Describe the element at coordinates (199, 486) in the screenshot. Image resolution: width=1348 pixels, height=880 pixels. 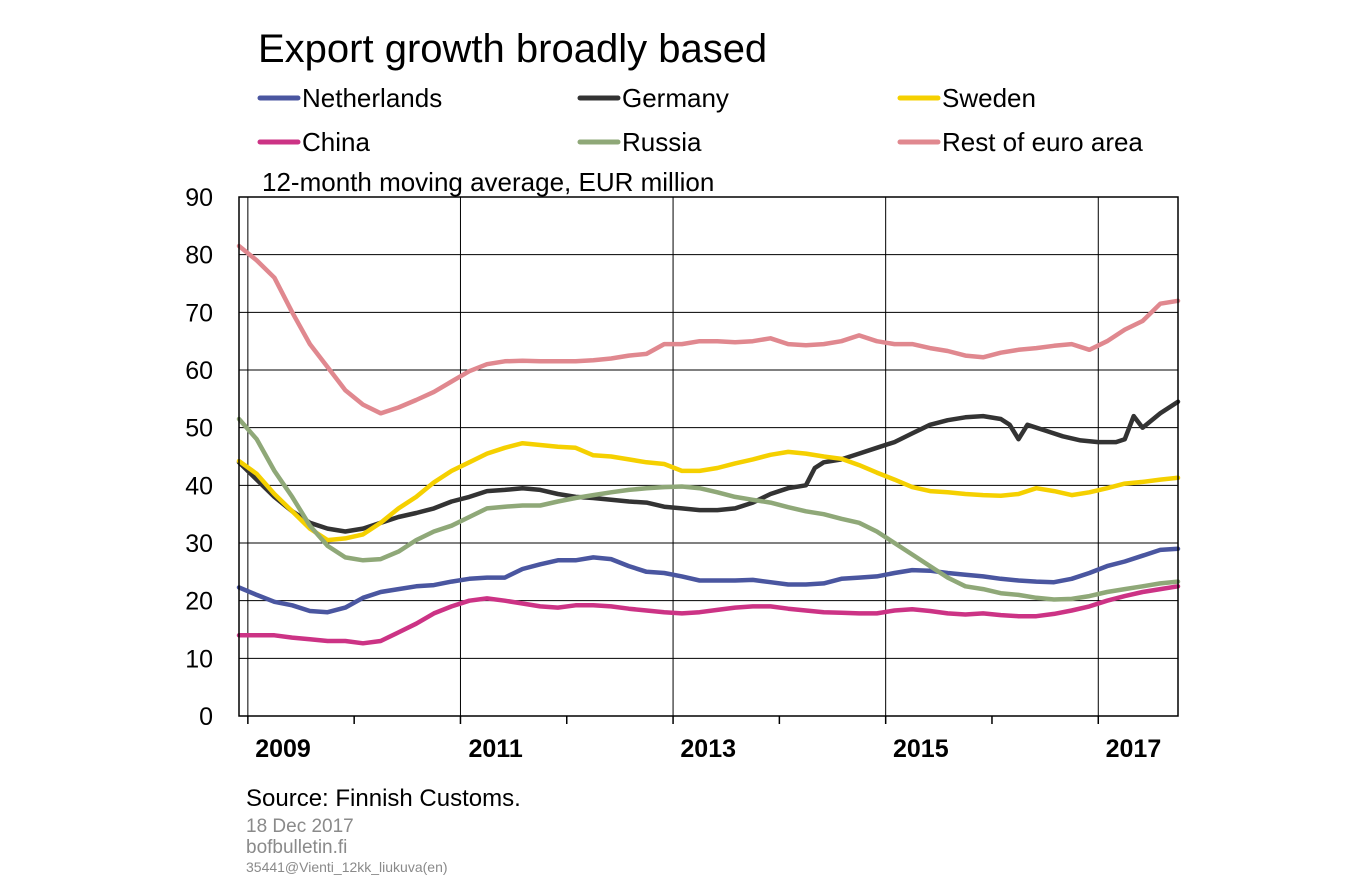
I see `y-tick-label: 40` at that location.